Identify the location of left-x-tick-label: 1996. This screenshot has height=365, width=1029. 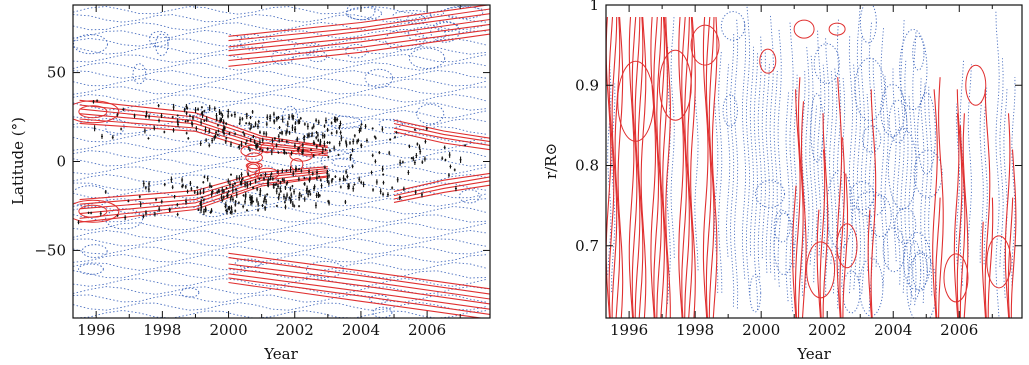
(96, 330).